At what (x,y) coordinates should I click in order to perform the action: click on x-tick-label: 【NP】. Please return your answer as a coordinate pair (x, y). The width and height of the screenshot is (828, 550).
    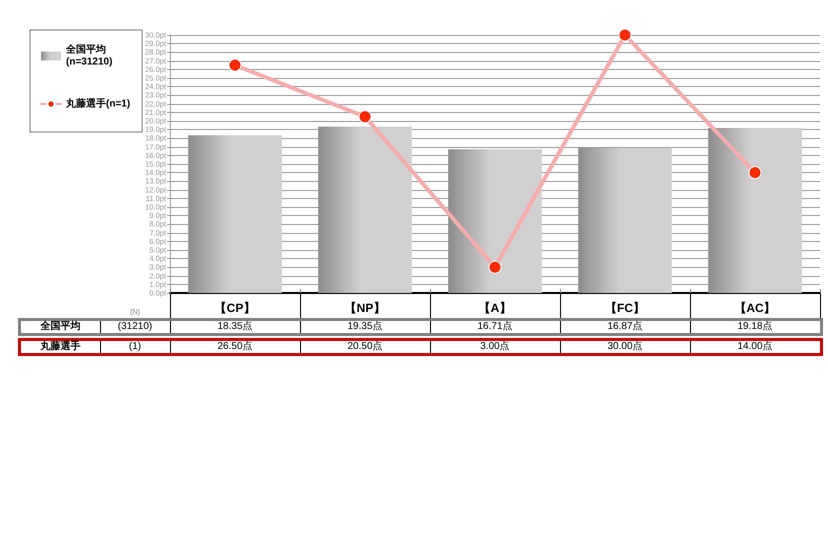
    Looking at the image, I should click on (365, 308).